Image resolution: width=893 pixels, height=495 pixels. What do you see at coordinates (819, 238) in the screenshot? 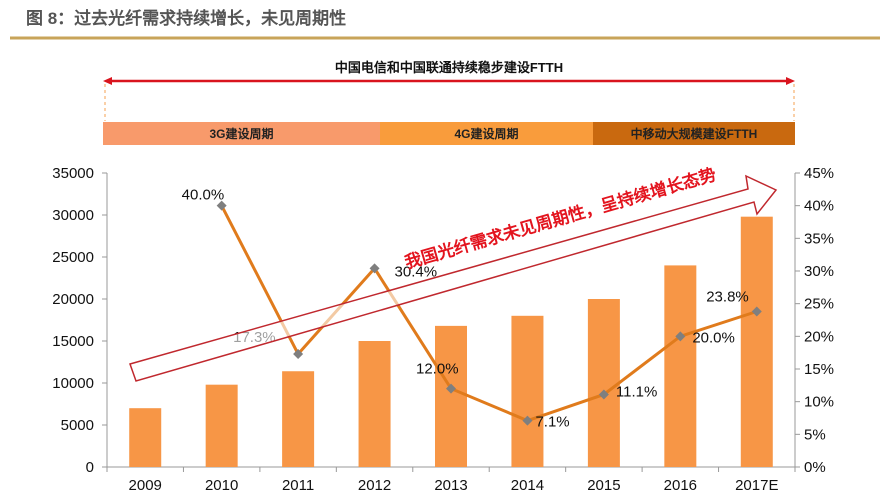
I see `right-tick-label: 35%` at bounding box center [819, 238].